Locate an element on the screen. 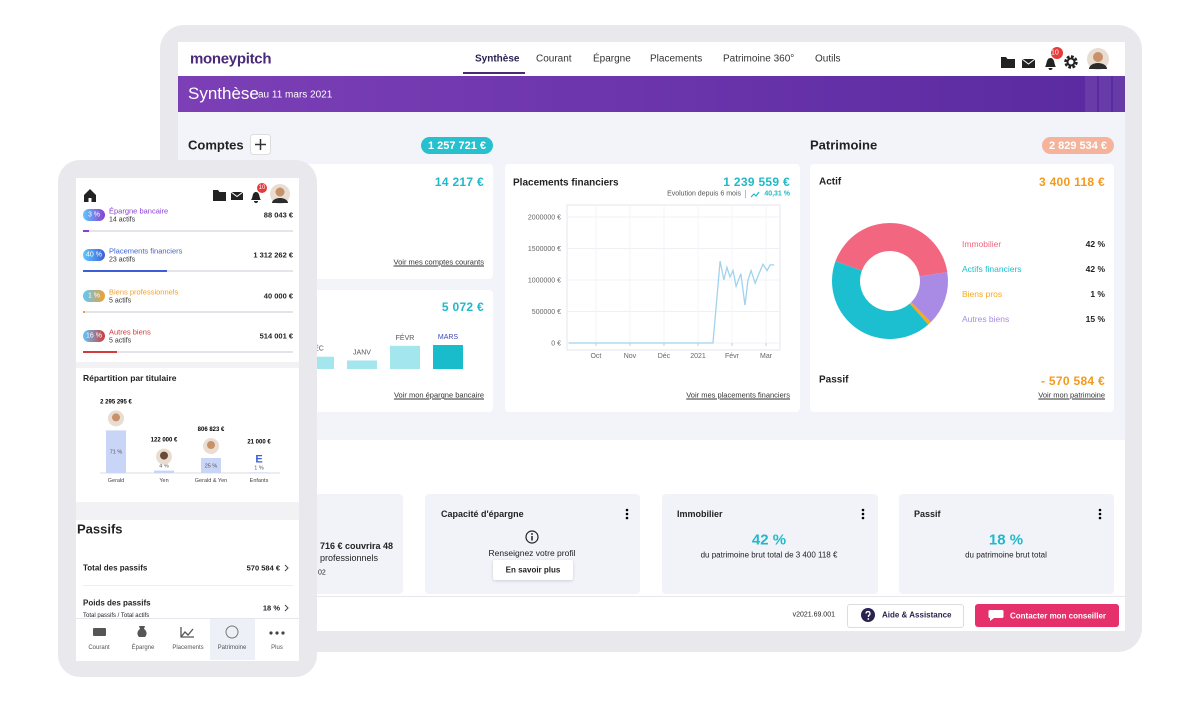  logo: moneypitch is located at coordinates (231, 59).